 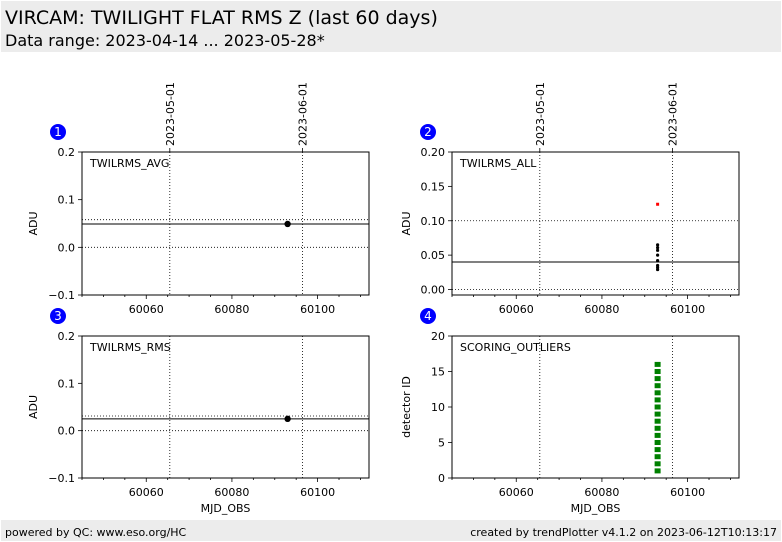 I want to click on y-tick-label: 15, so click(x=438, y=372).